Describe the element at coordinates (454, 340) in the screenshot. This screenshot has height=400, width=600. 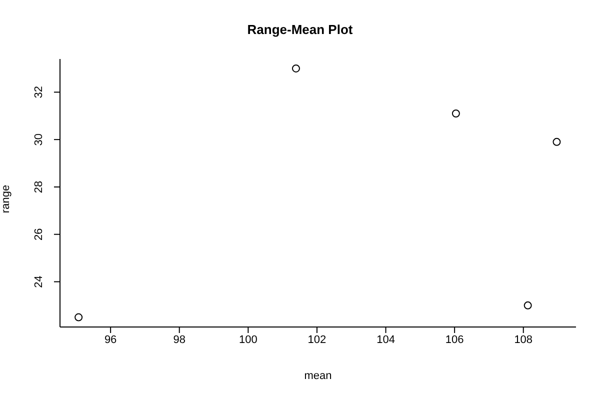
I see `x-tick-label: 106` at that location.